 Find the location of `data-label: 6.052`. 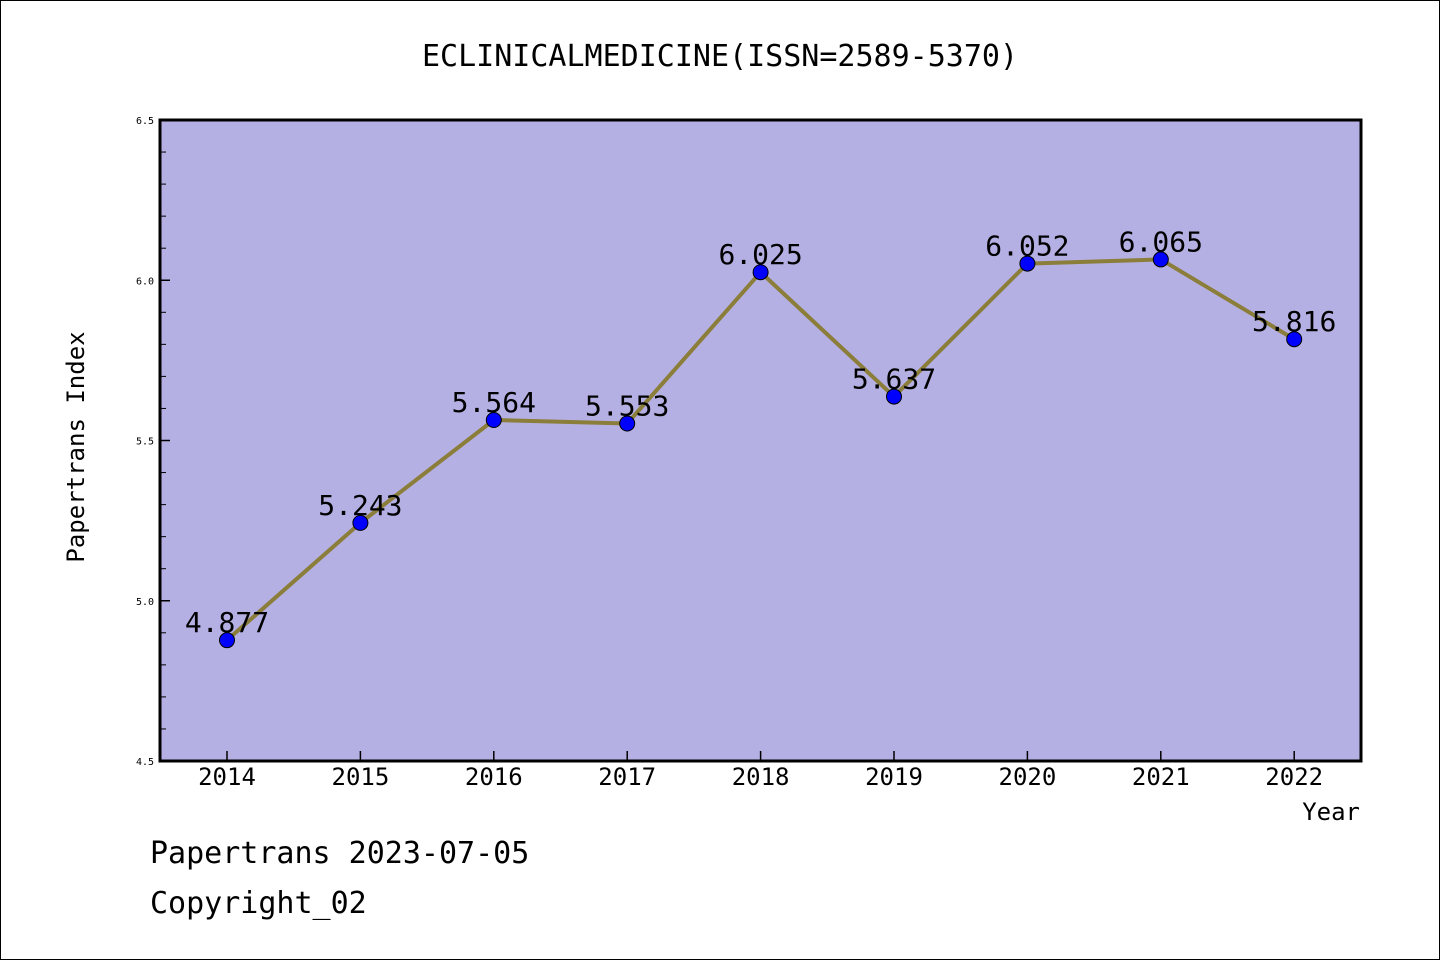

data-label: 6.052 is located at coordinates (1027, 246).